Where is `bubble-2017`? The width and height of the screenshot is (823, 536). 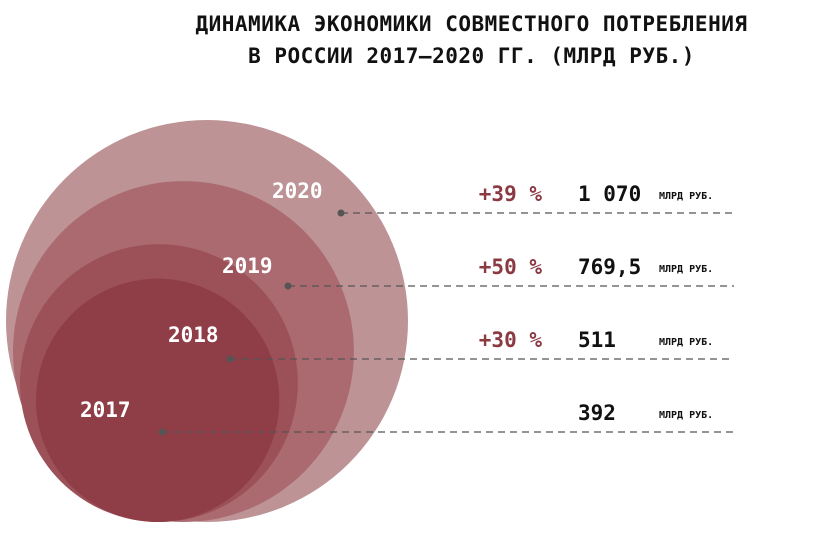 bubble-2017 is located at coordinates (158, 400).